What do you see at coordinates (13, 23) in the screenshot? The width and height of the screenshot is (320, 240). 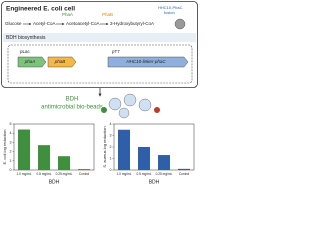 I see `metabolite: Glucose` at bounding box center [13, 23].